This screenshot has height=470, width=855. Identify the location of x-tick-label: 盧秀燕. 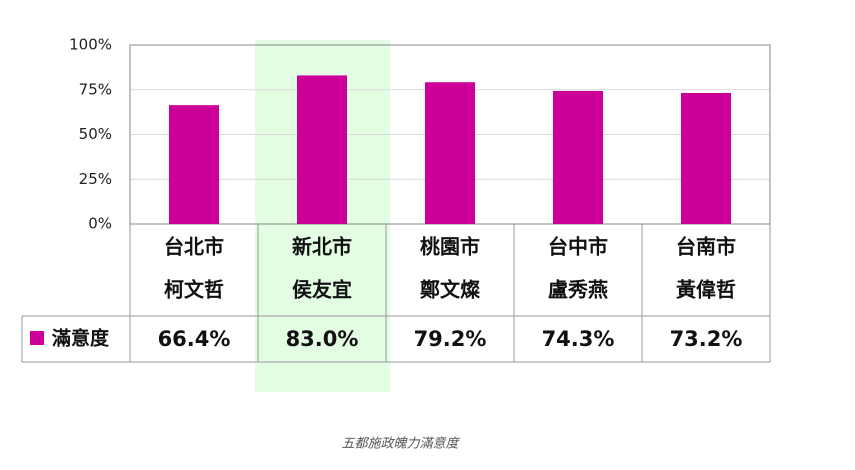
(578, 290).